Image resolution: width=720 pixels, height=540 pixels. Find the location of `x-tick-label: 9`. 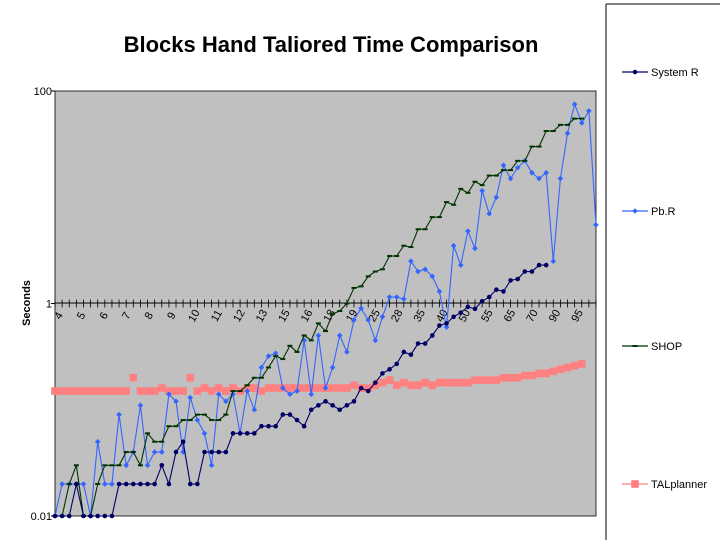

x-tick-label: 9 is located at coordinates (171, 315).